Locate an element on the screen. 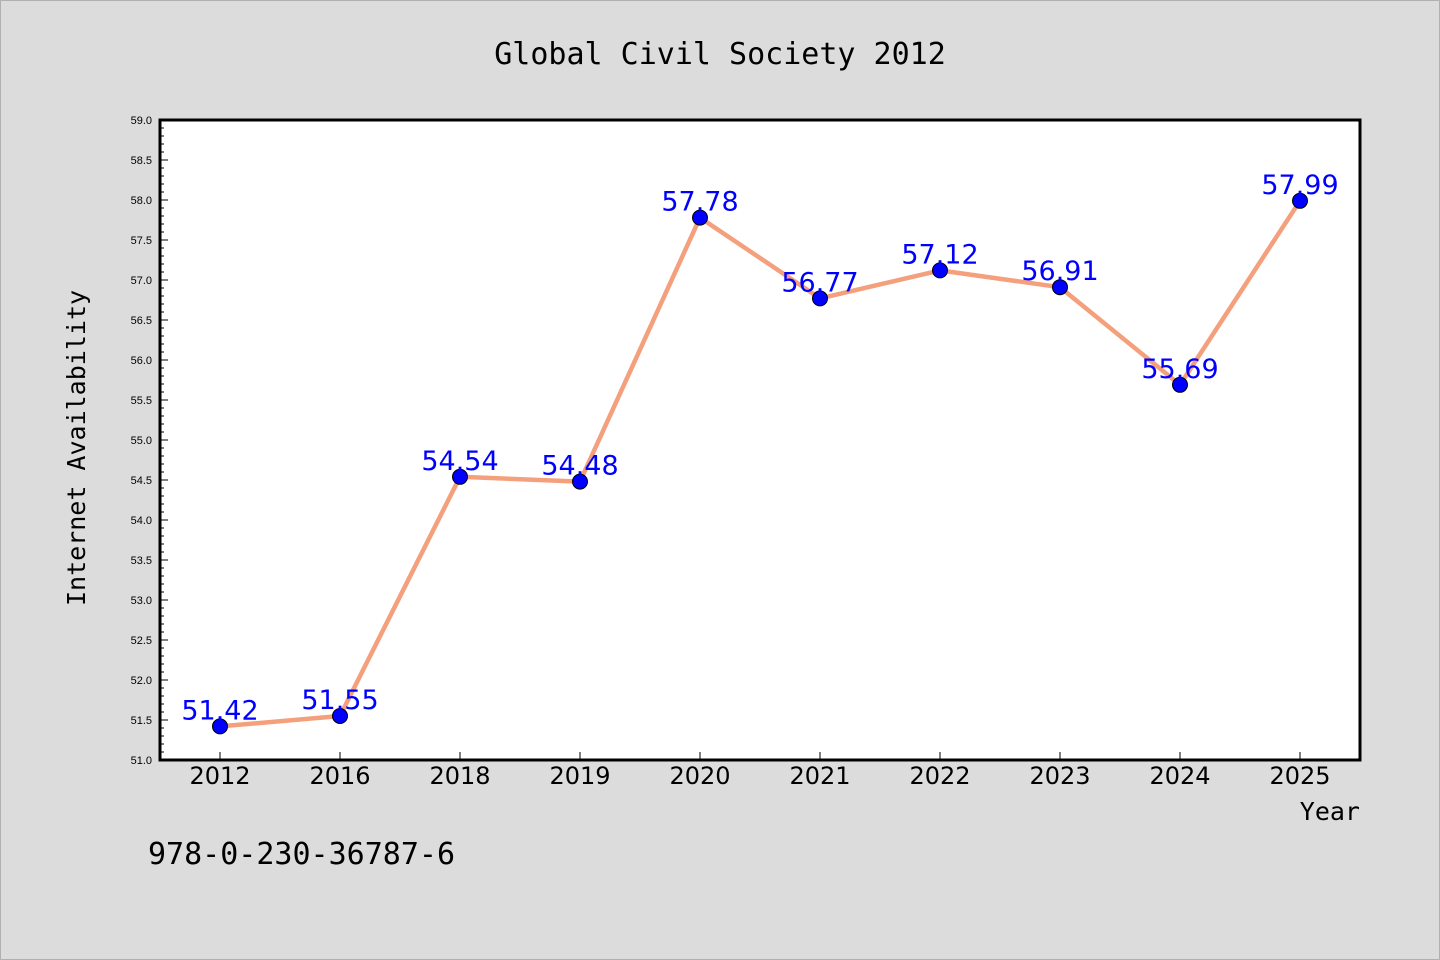  y-tick-label: 51.5 is located at coordinates (141, 721).